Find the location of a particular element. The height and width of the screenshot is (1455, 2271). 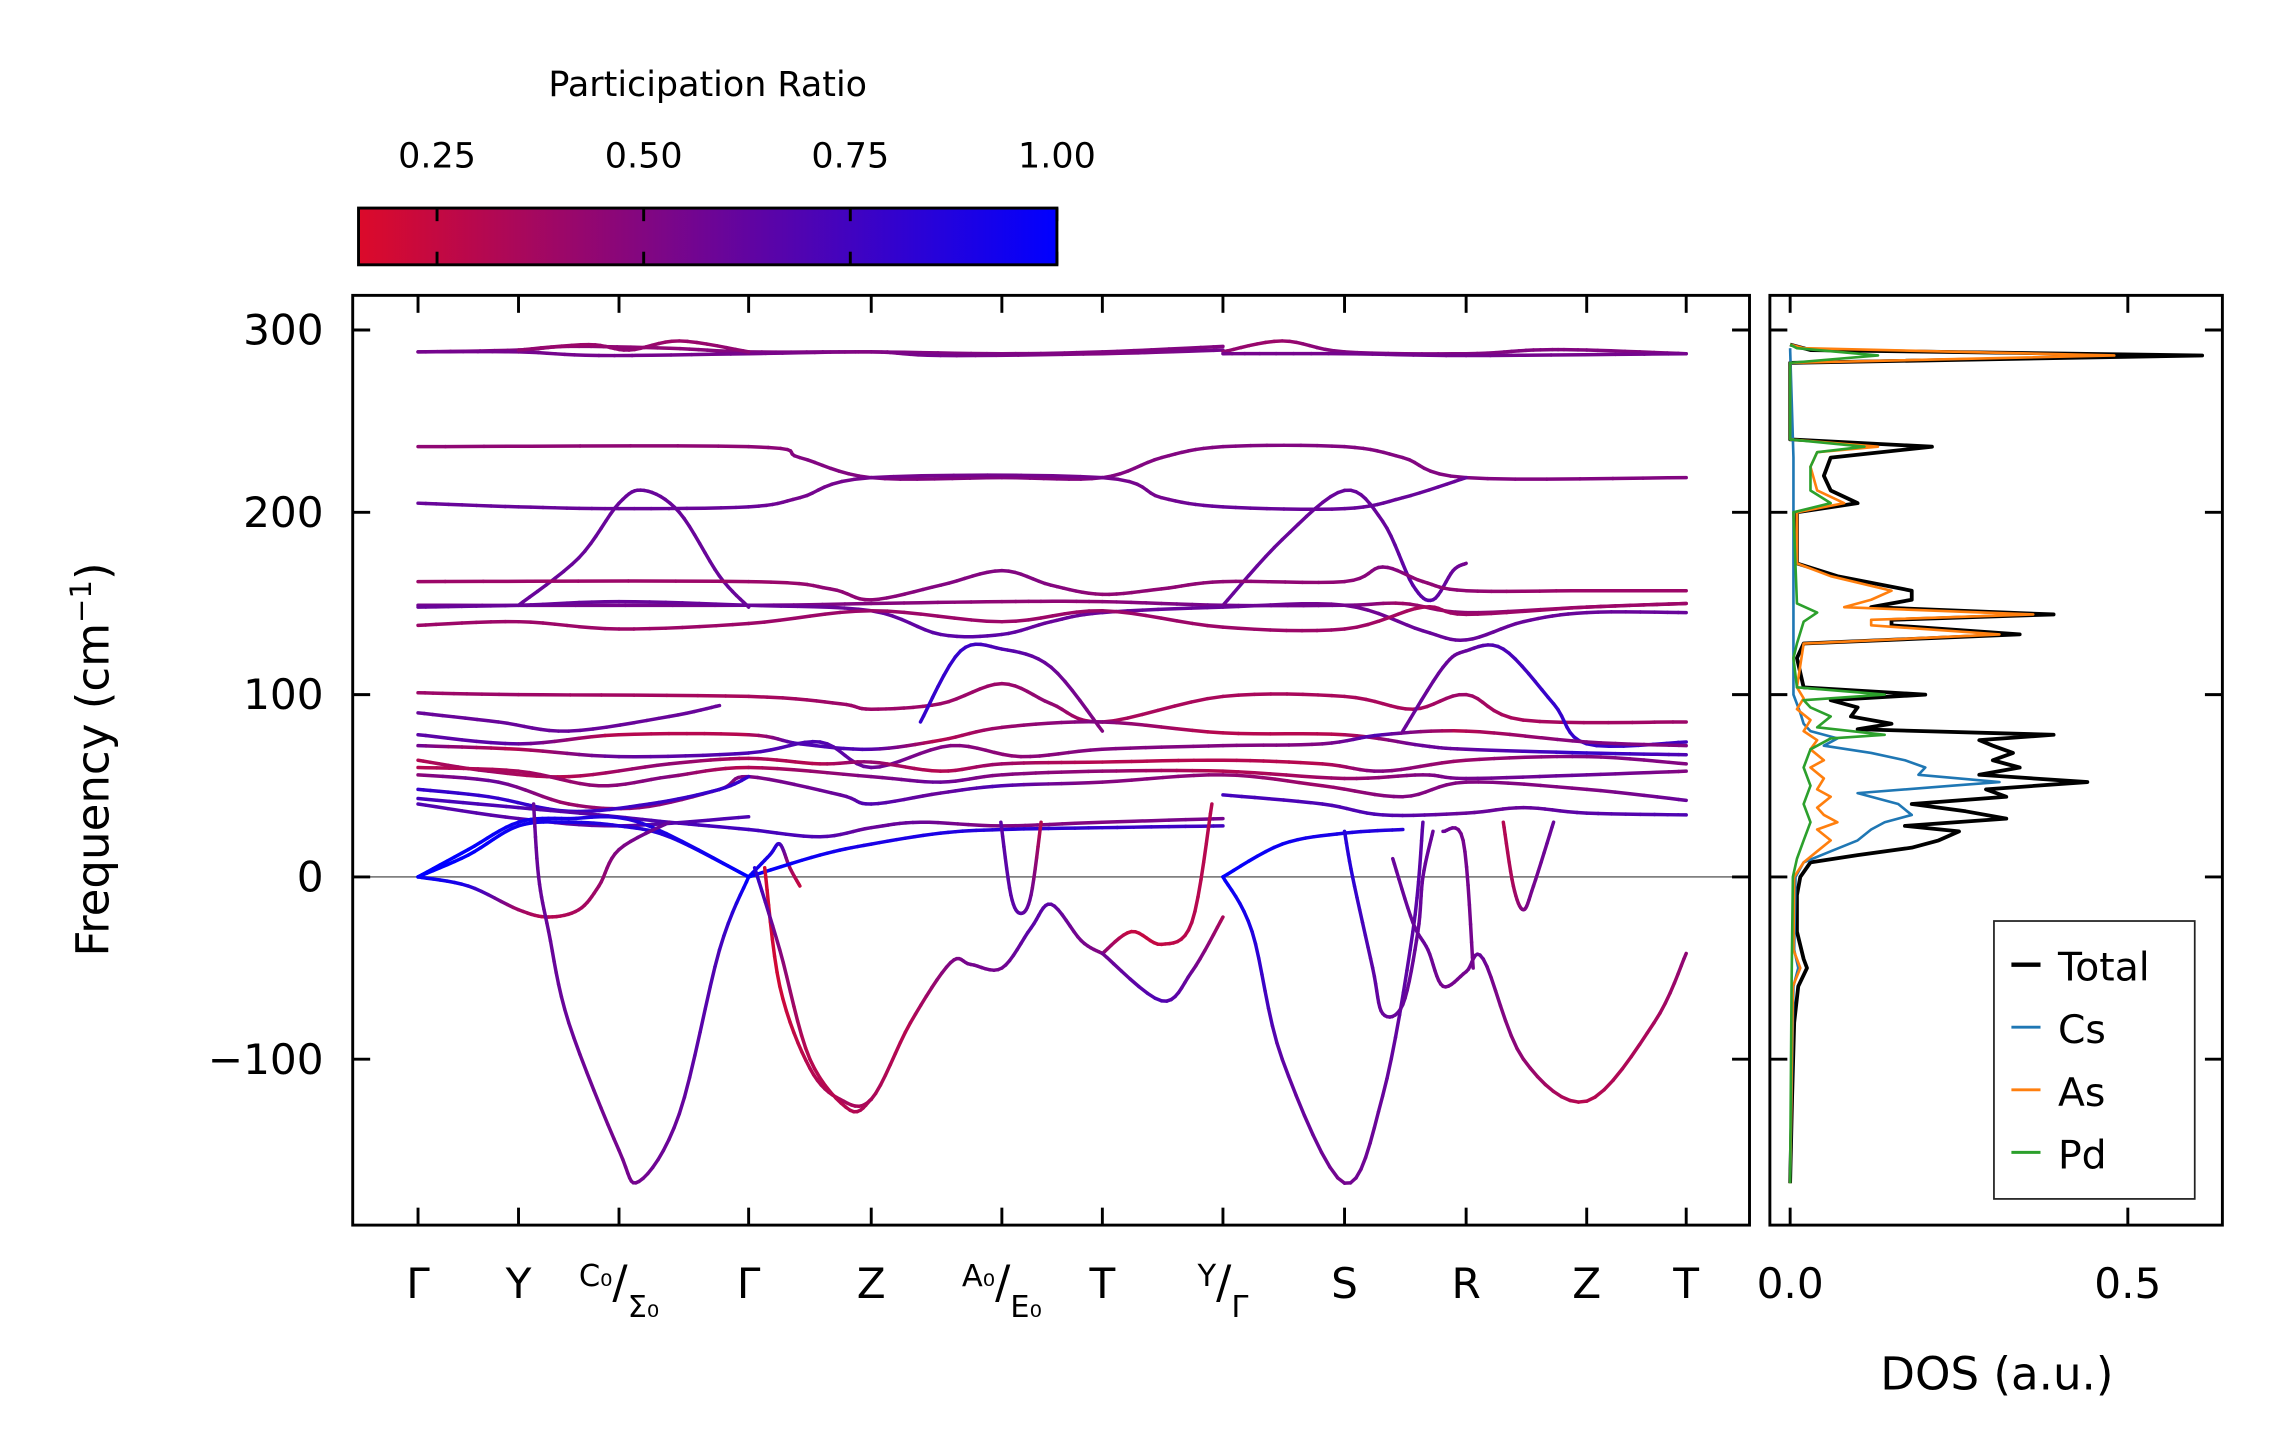

k-point-label: Z is located at coordinates (871, 1283).